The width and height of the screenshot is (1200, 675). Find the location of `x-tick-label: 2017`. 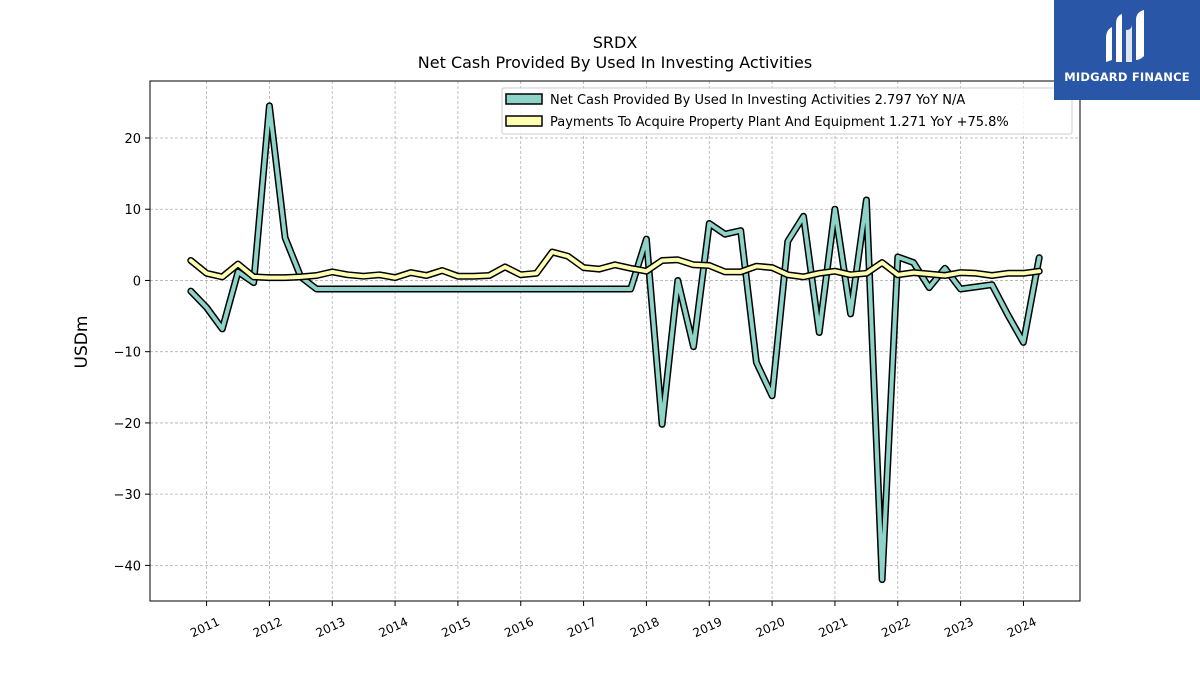

x-tick-label: 2017 is located at coordinates (582, 628).